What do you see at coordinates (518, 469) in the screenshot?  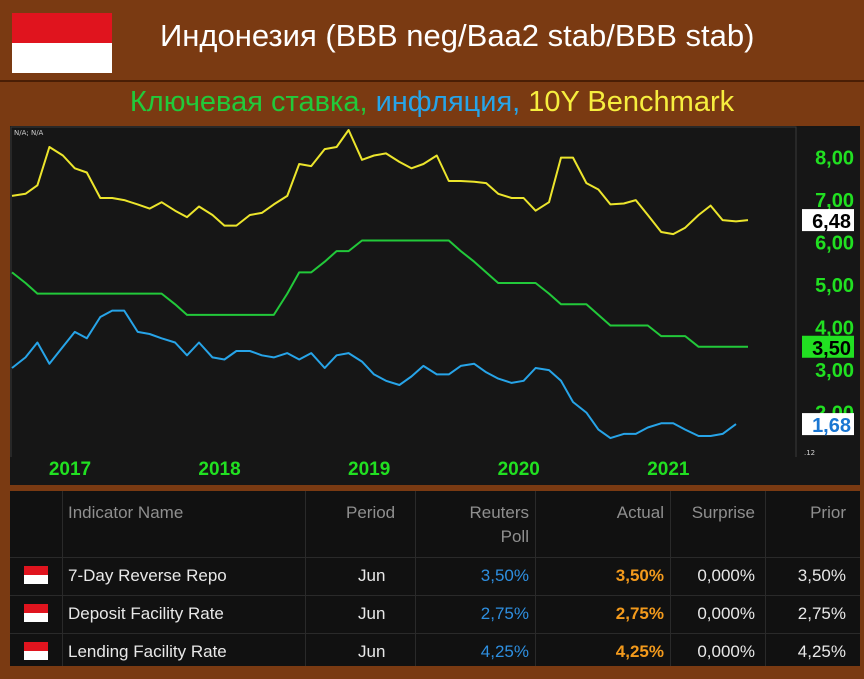 I see `x-tick-label: 2020` at bounding box center [518, 469].